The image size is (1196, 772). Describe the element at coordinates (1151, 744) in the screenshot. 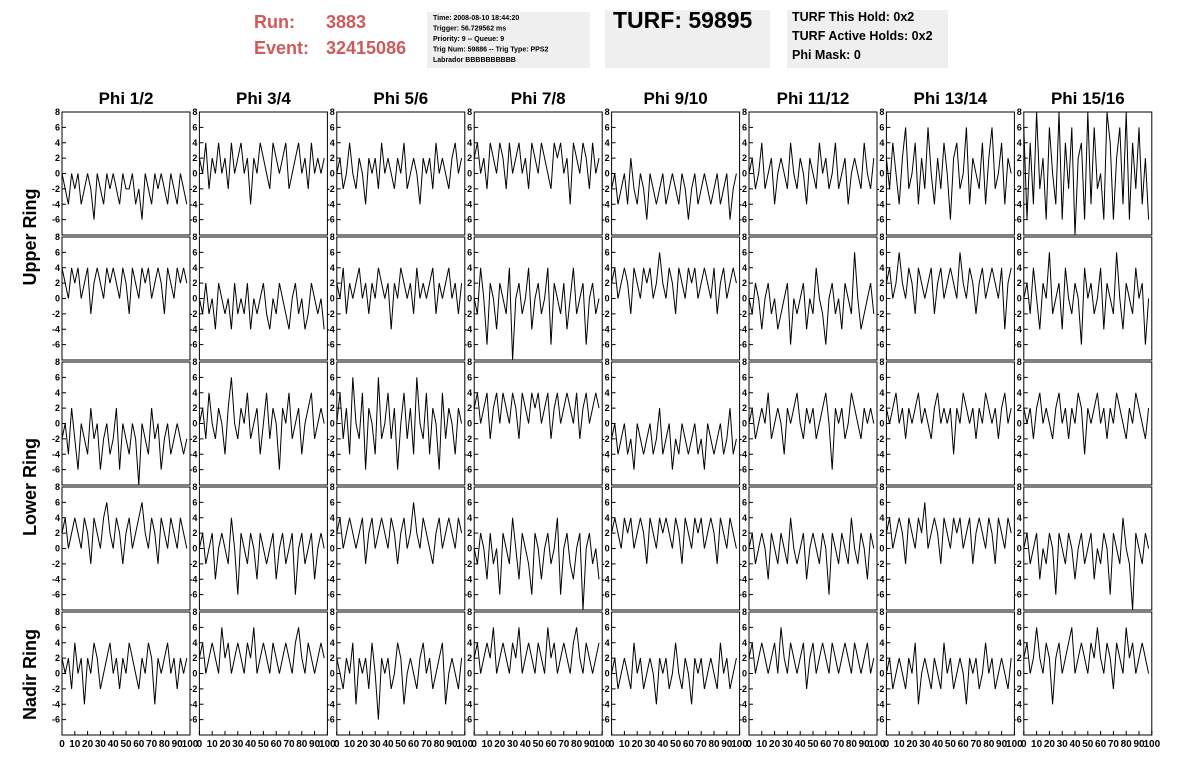

I see `x-tick-label: 100` at that location.